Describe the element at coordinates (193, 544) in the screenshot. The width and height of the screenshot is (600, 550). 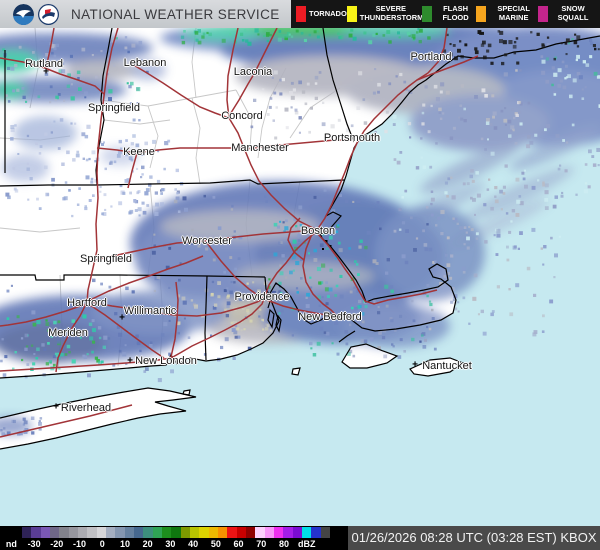
I see `dbz-tick-40: 40` at that location.